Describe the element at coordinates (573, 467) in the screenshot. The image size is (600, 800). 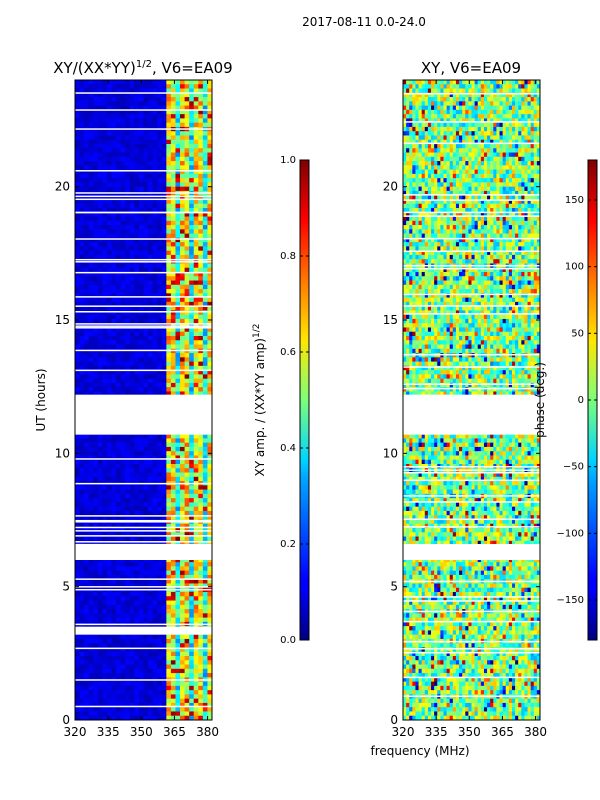
I see `colorbar-tick-label: −50` at that location.